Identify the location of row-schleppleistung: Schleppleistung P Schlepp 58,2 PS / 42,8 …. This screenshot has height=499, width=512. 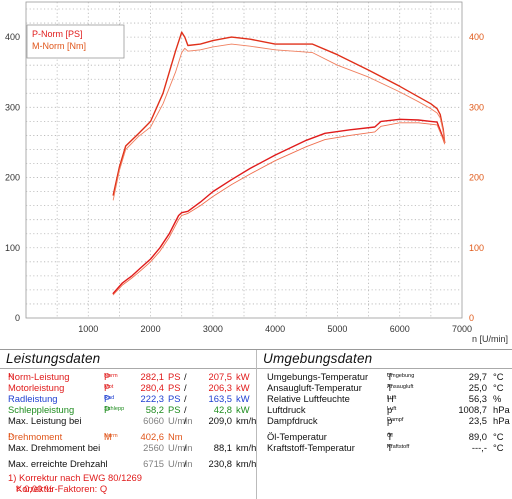
(128, 409).